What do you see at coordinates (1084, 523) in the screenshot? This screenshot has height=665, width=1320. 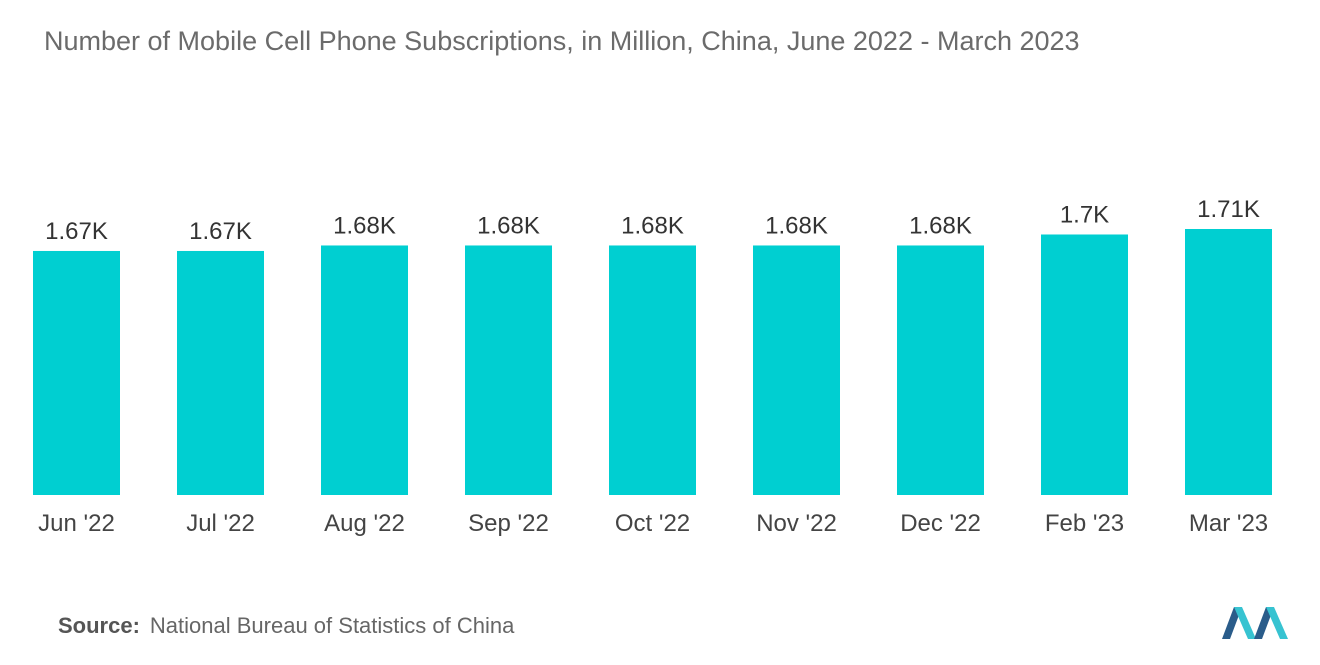 I see `x-tick-label-7: Feb '23` at bounding box center [1084, 523].